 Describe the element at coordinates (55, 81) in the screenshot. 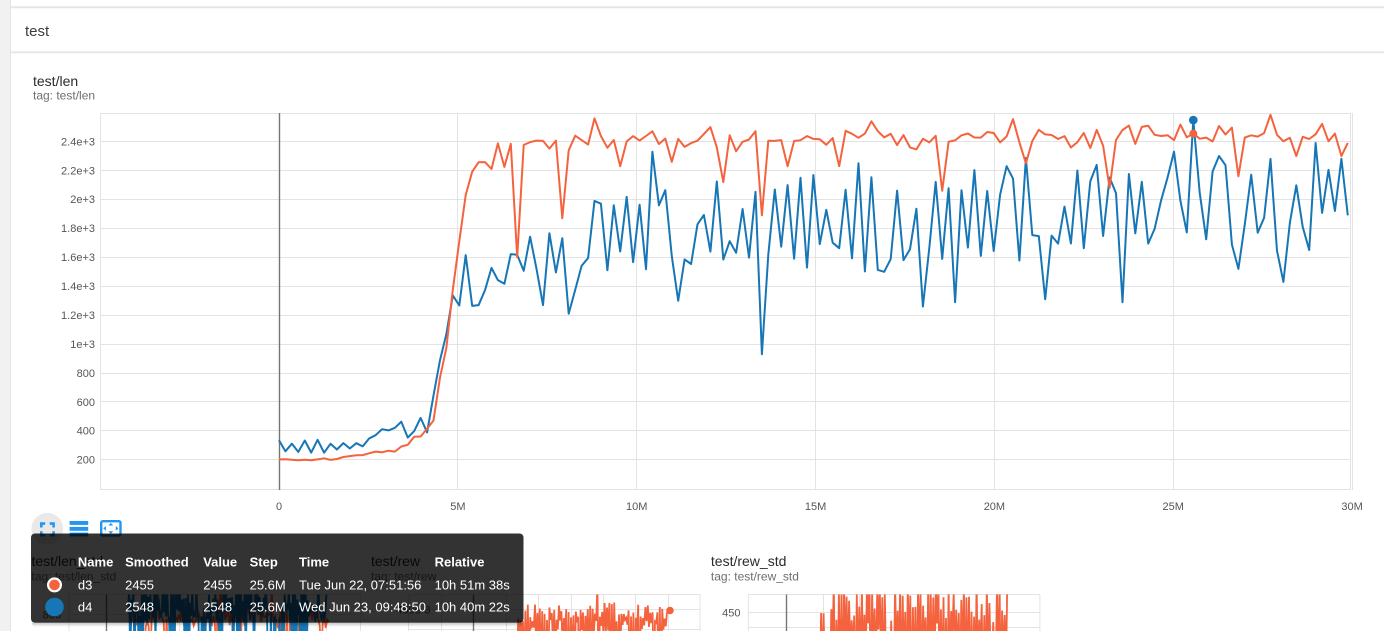

I see `svg-text: test/len` at that location.